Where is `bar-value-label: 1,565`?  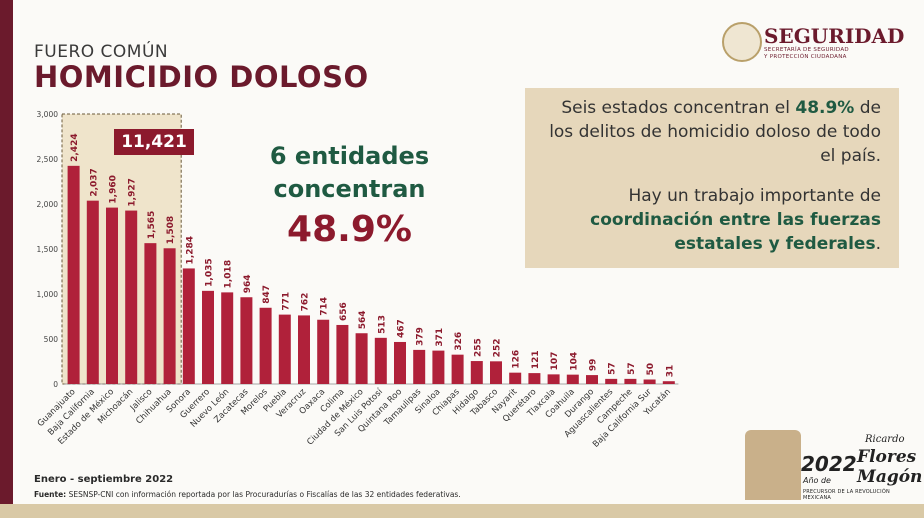
bar-value-label: 1,565 is located at coordinates (152, 225).